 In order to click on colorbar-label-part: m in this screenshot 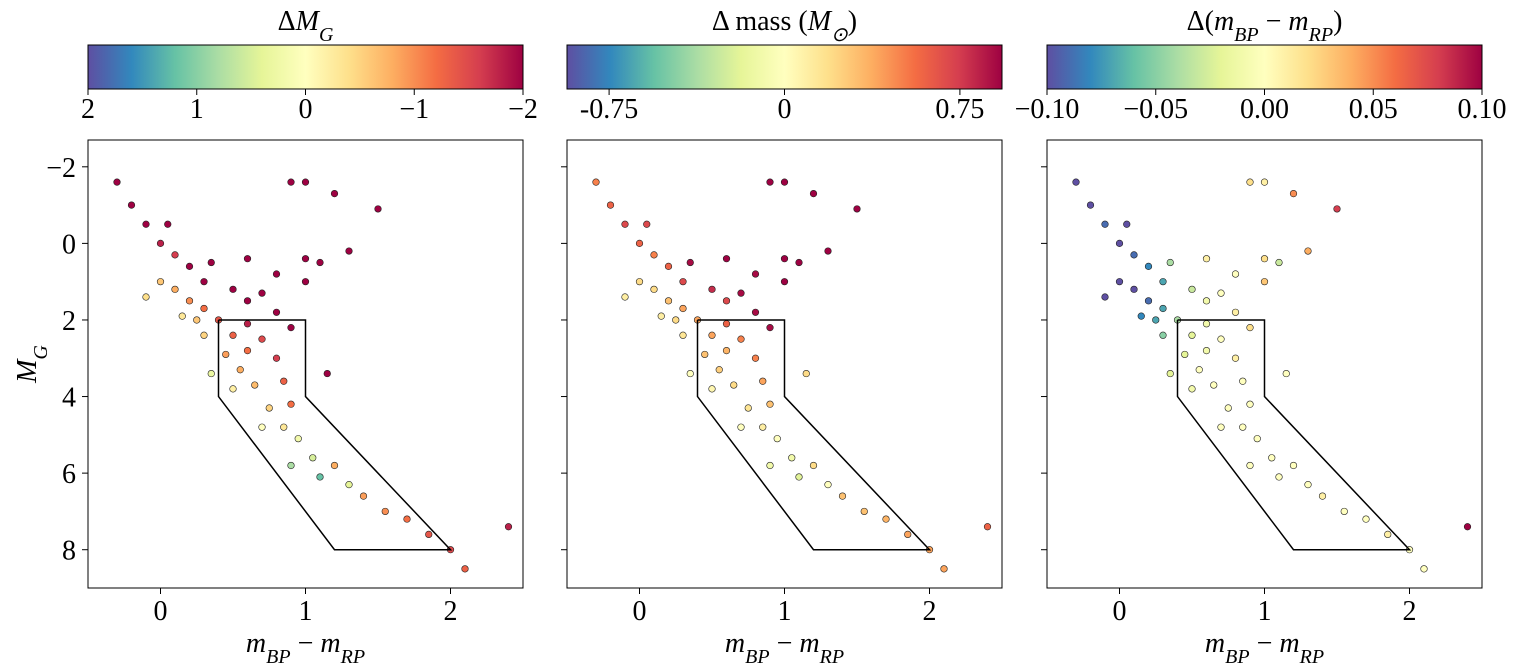, I will do `click(1298, 21)`.